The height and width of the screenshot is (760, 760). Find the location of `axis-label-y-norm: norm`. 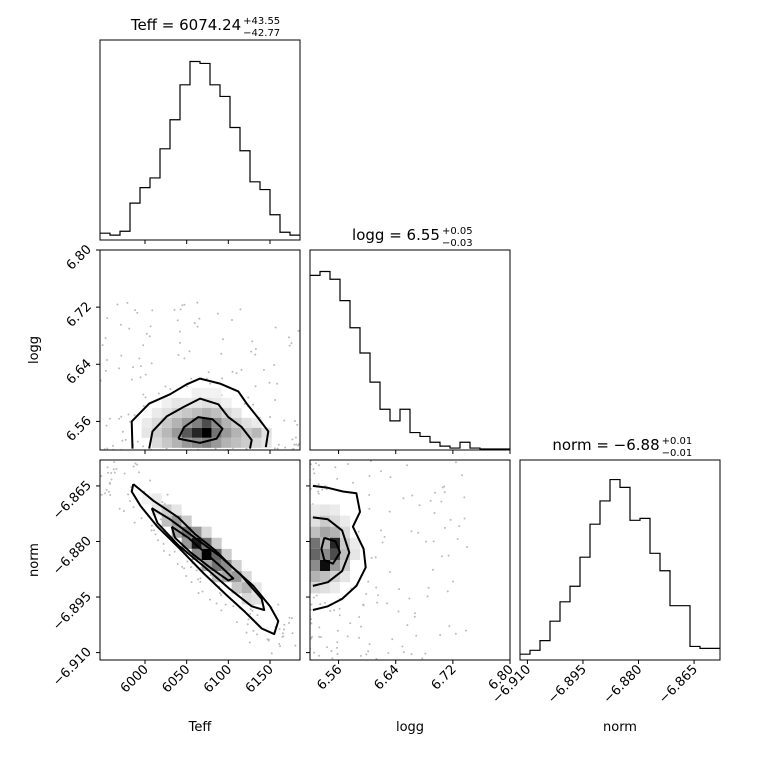

axis-label-y-norm: norm is located at coordinates (34, 560).